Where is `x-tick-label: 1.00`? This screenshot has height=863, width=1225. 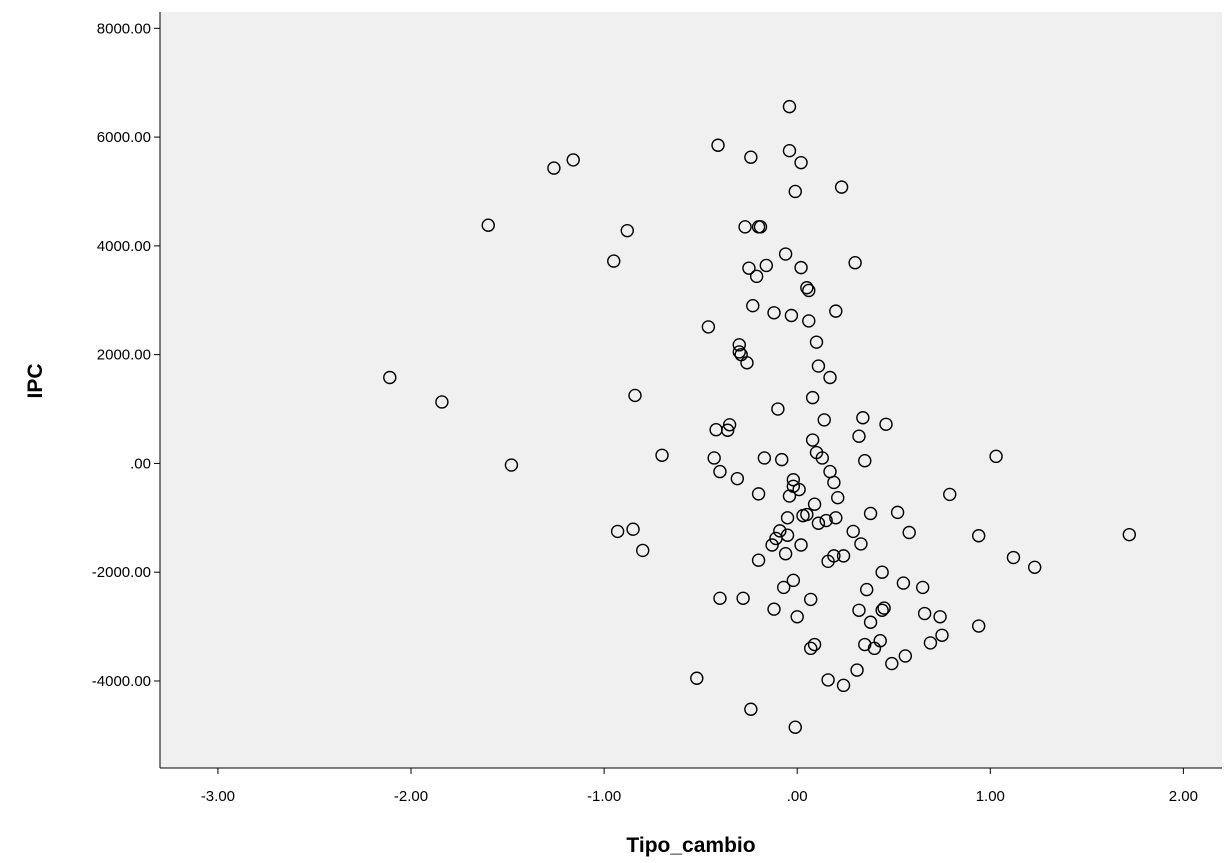 x-tick-label: 1.00 is located at coordinates (990, 796).